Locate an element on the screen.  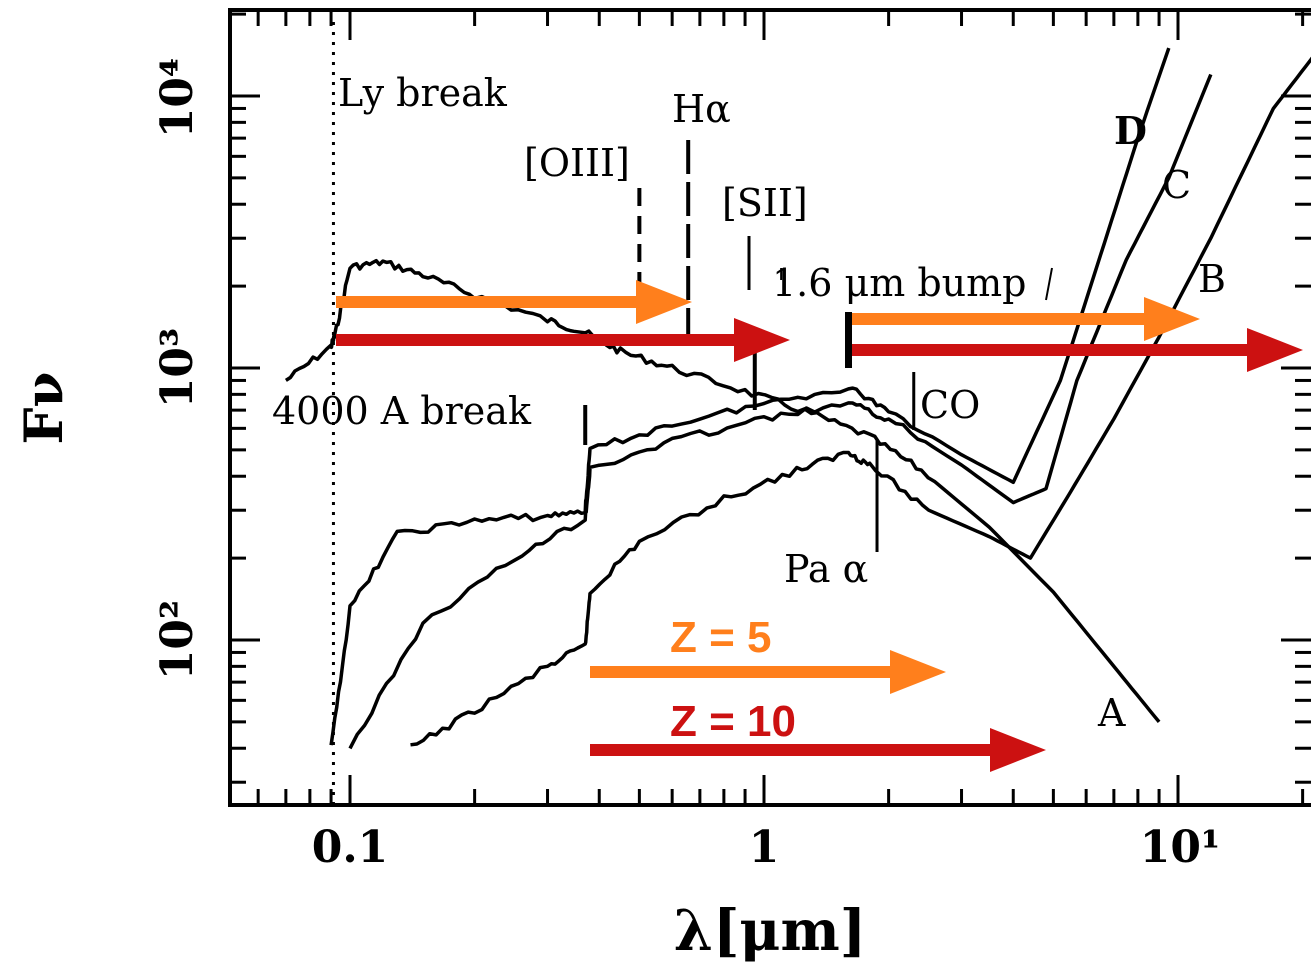
x-tick-label-1: 1 is located at coordinates (764, 847).